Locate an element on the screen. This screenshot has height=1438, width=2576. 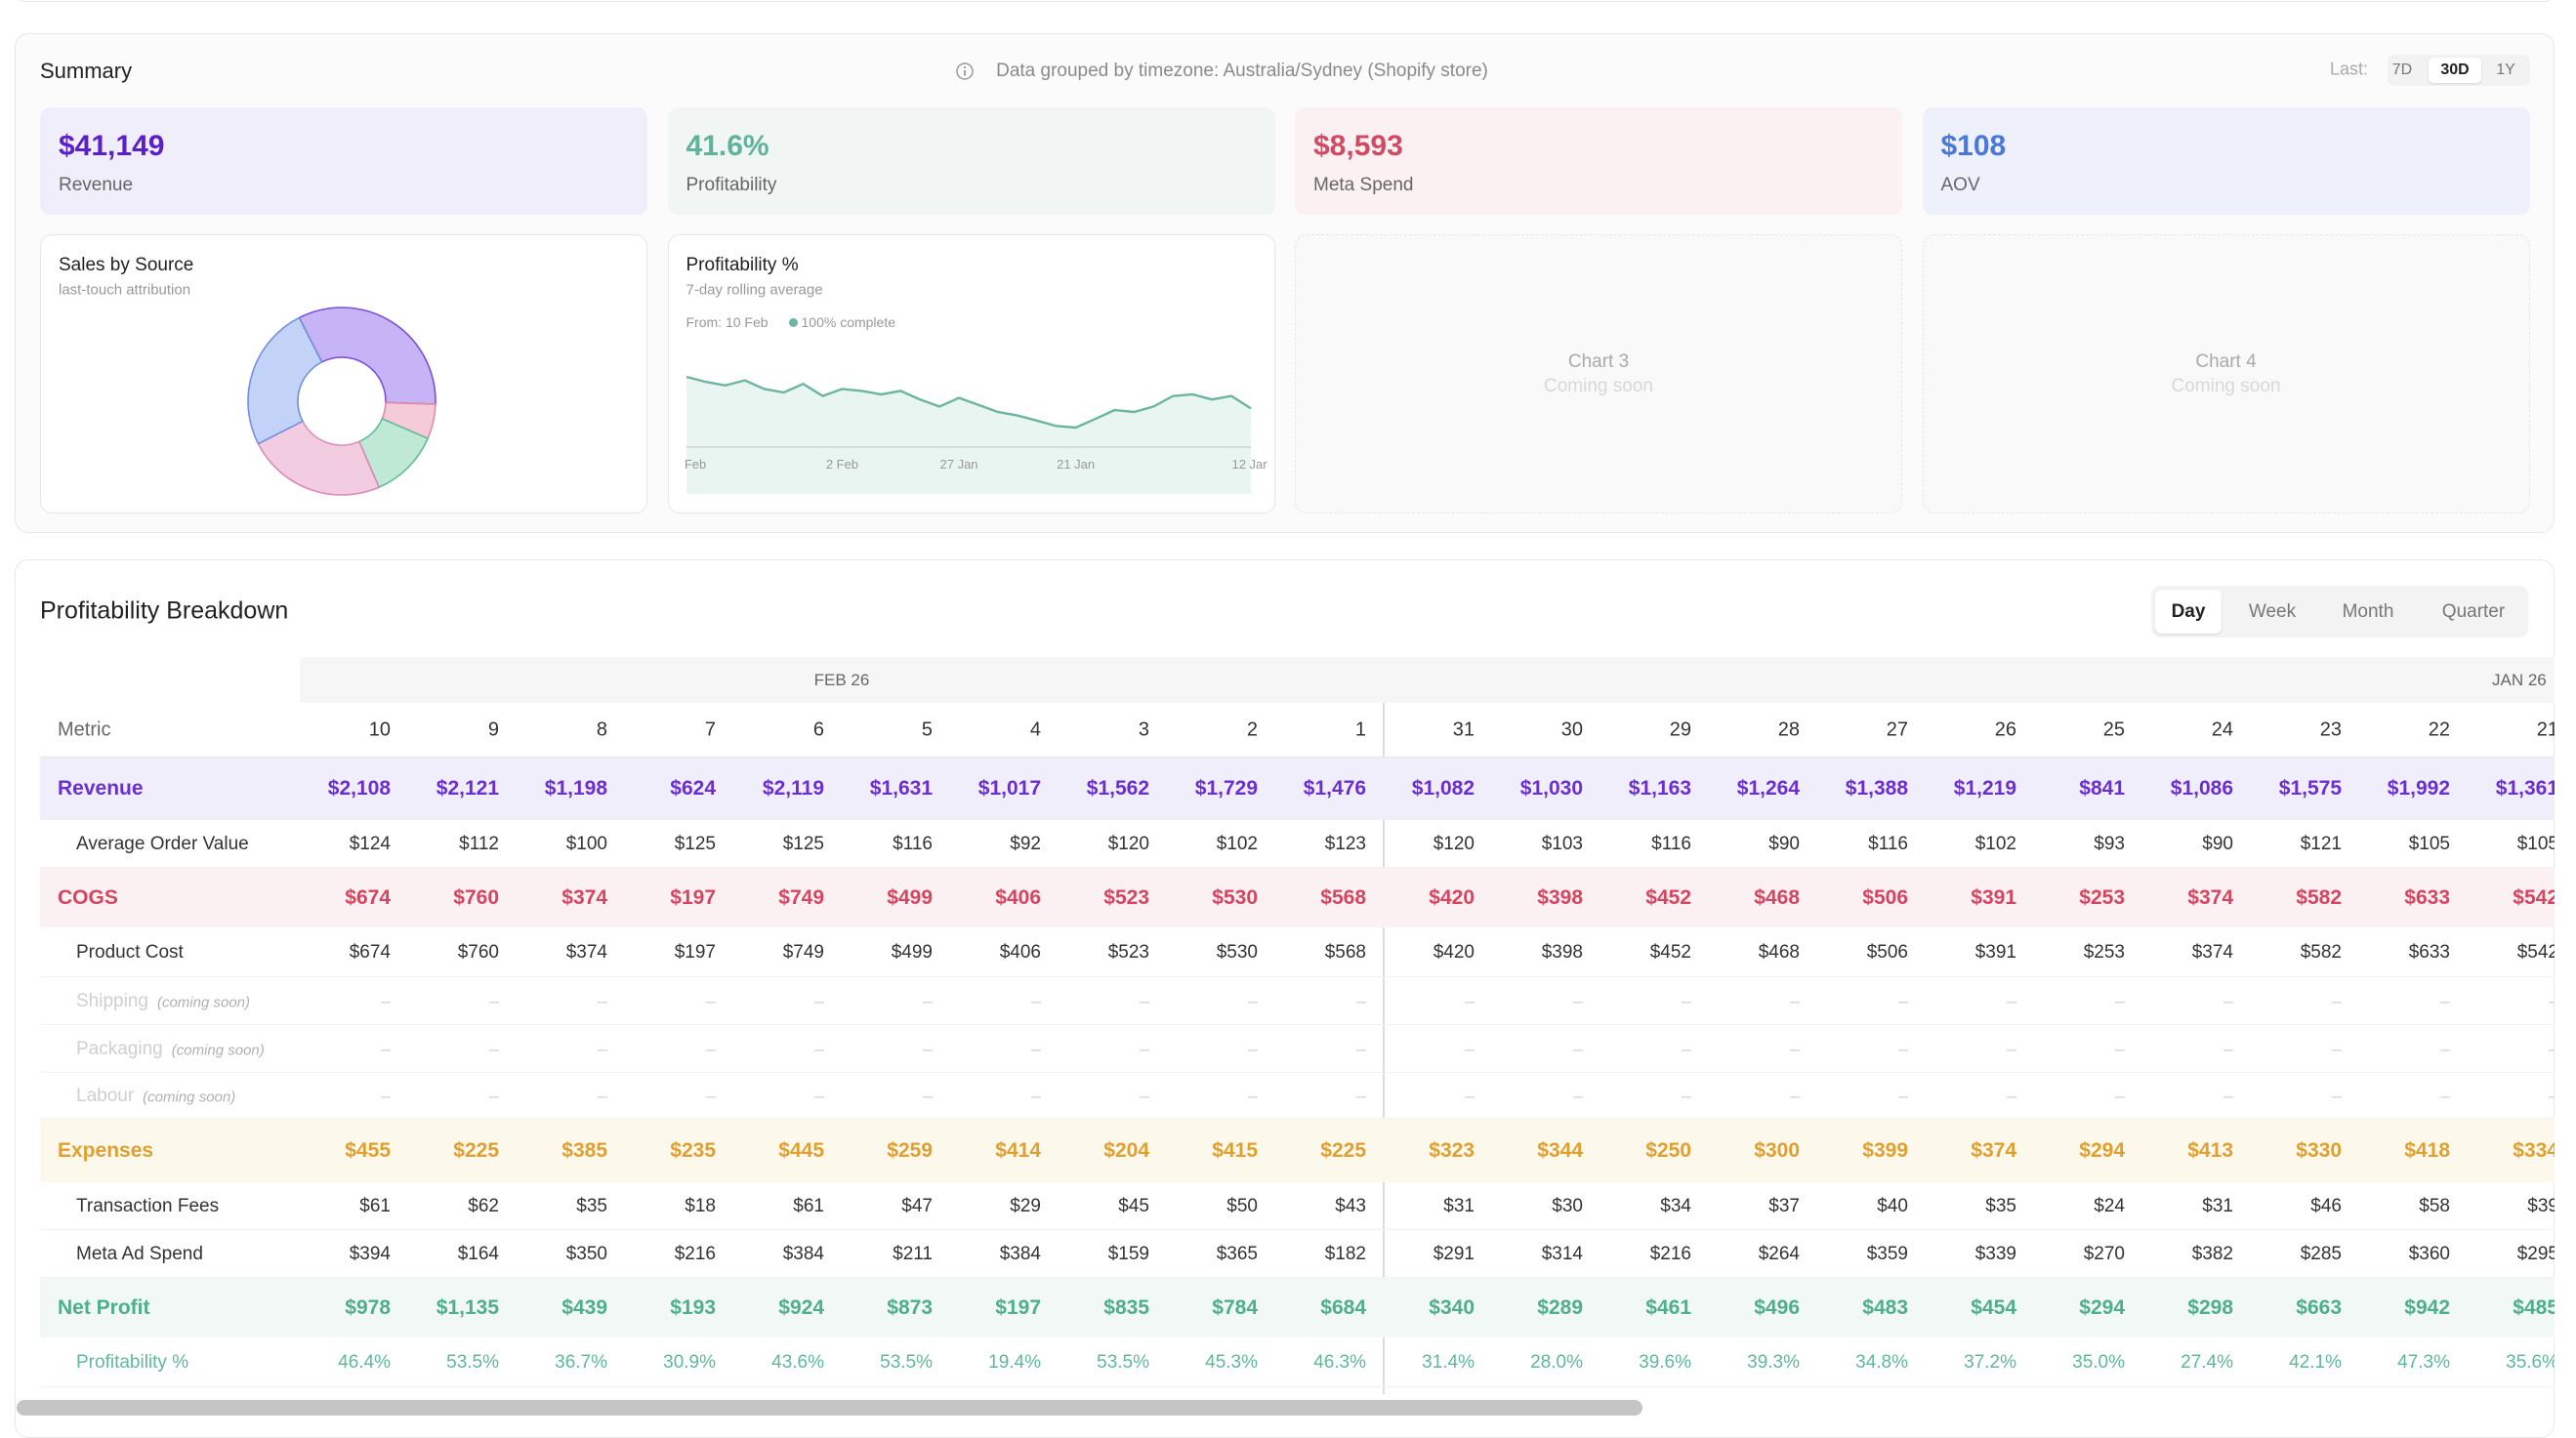
range-option: 7D is located at coordinates (2402, 70).